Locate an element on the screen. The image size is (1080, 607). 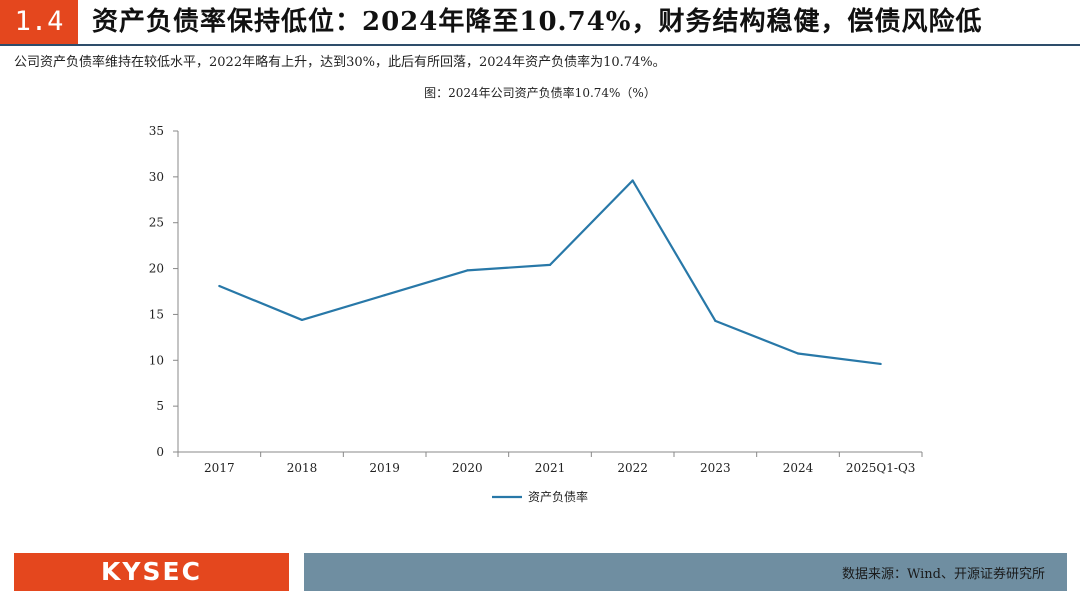
x-tick-label: 2023 is located at coordinates (715, 468).